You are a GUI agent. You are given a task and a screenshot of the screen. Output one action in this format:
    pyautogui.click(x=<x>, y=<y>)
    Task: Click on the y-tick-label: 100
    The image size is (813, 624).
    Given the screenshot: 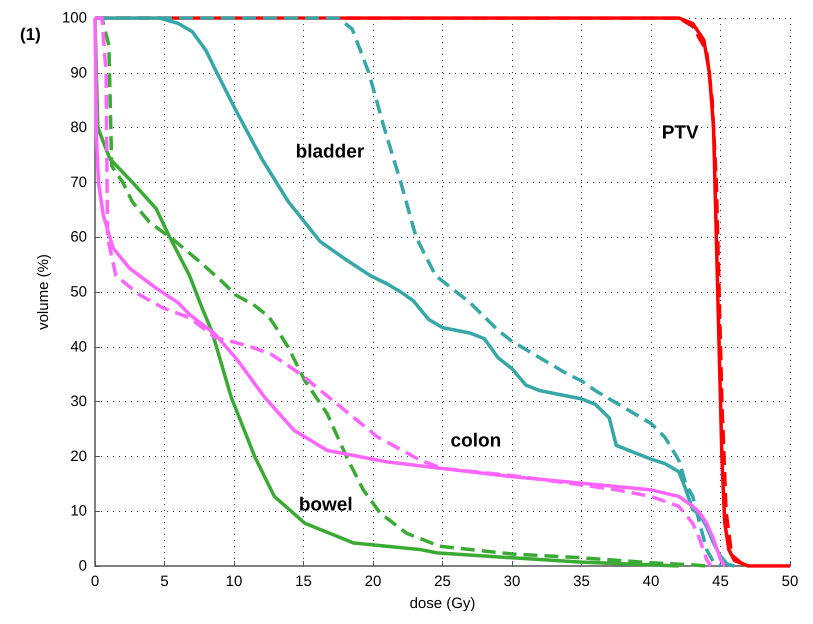 What is the action you would take?
    pyautogui.click(x=74, y=18)
    